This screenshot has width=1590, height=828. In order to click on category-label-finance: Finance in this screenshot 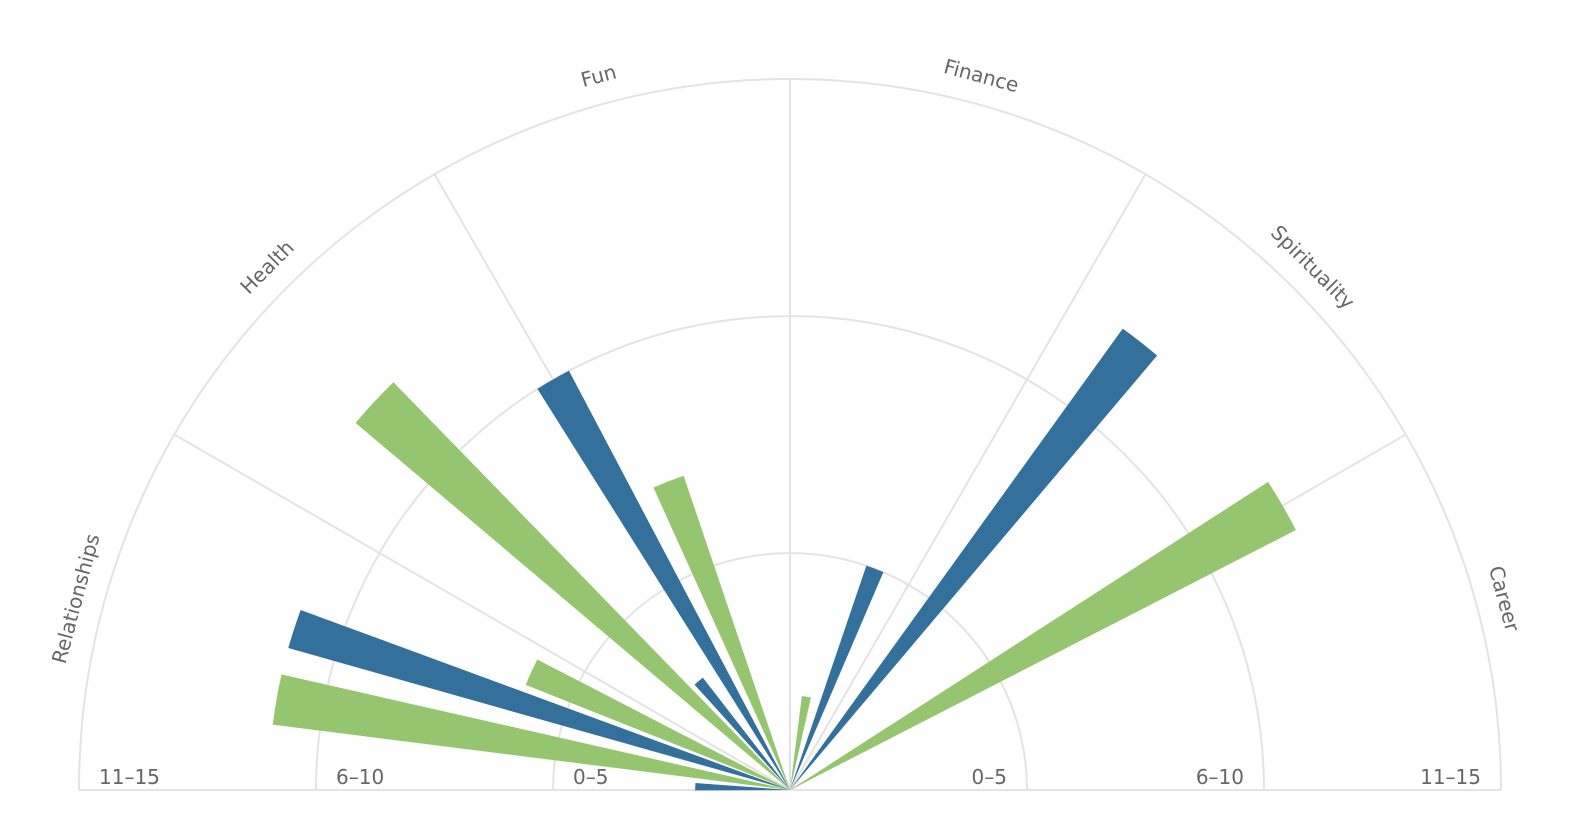, I will do `click(981, 75)`.